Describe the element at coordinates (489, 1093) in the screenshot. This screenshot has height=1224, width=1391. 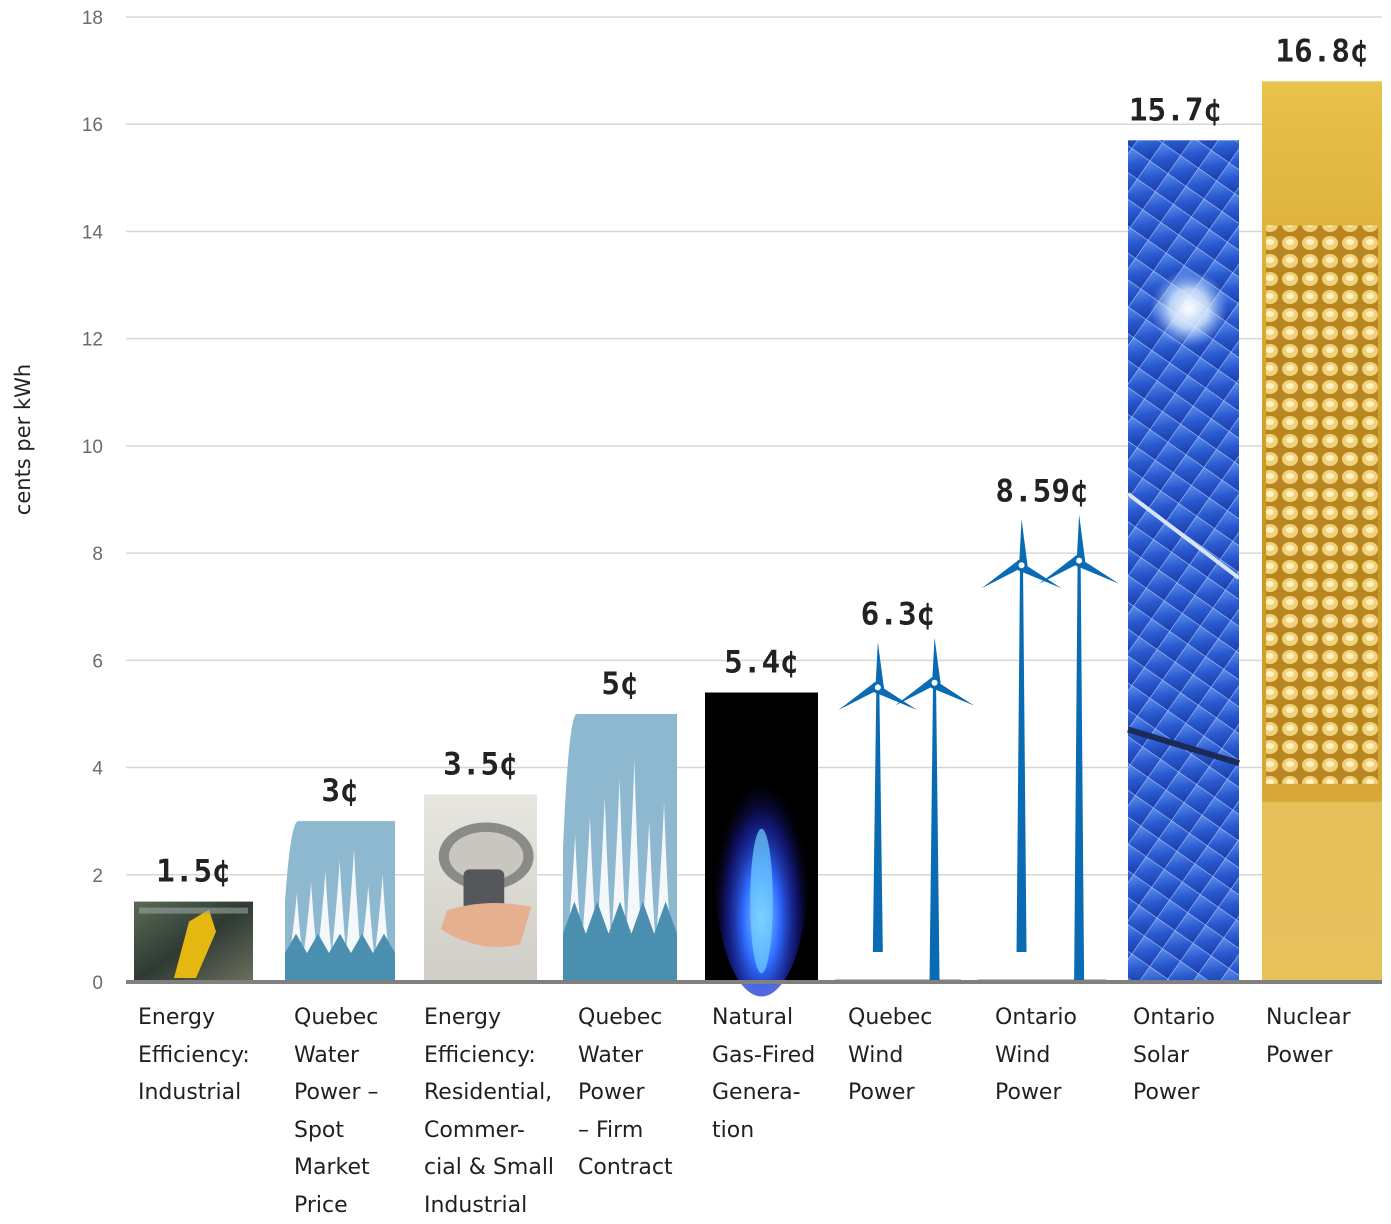
I see `category-label-line: Residential,` at that location.